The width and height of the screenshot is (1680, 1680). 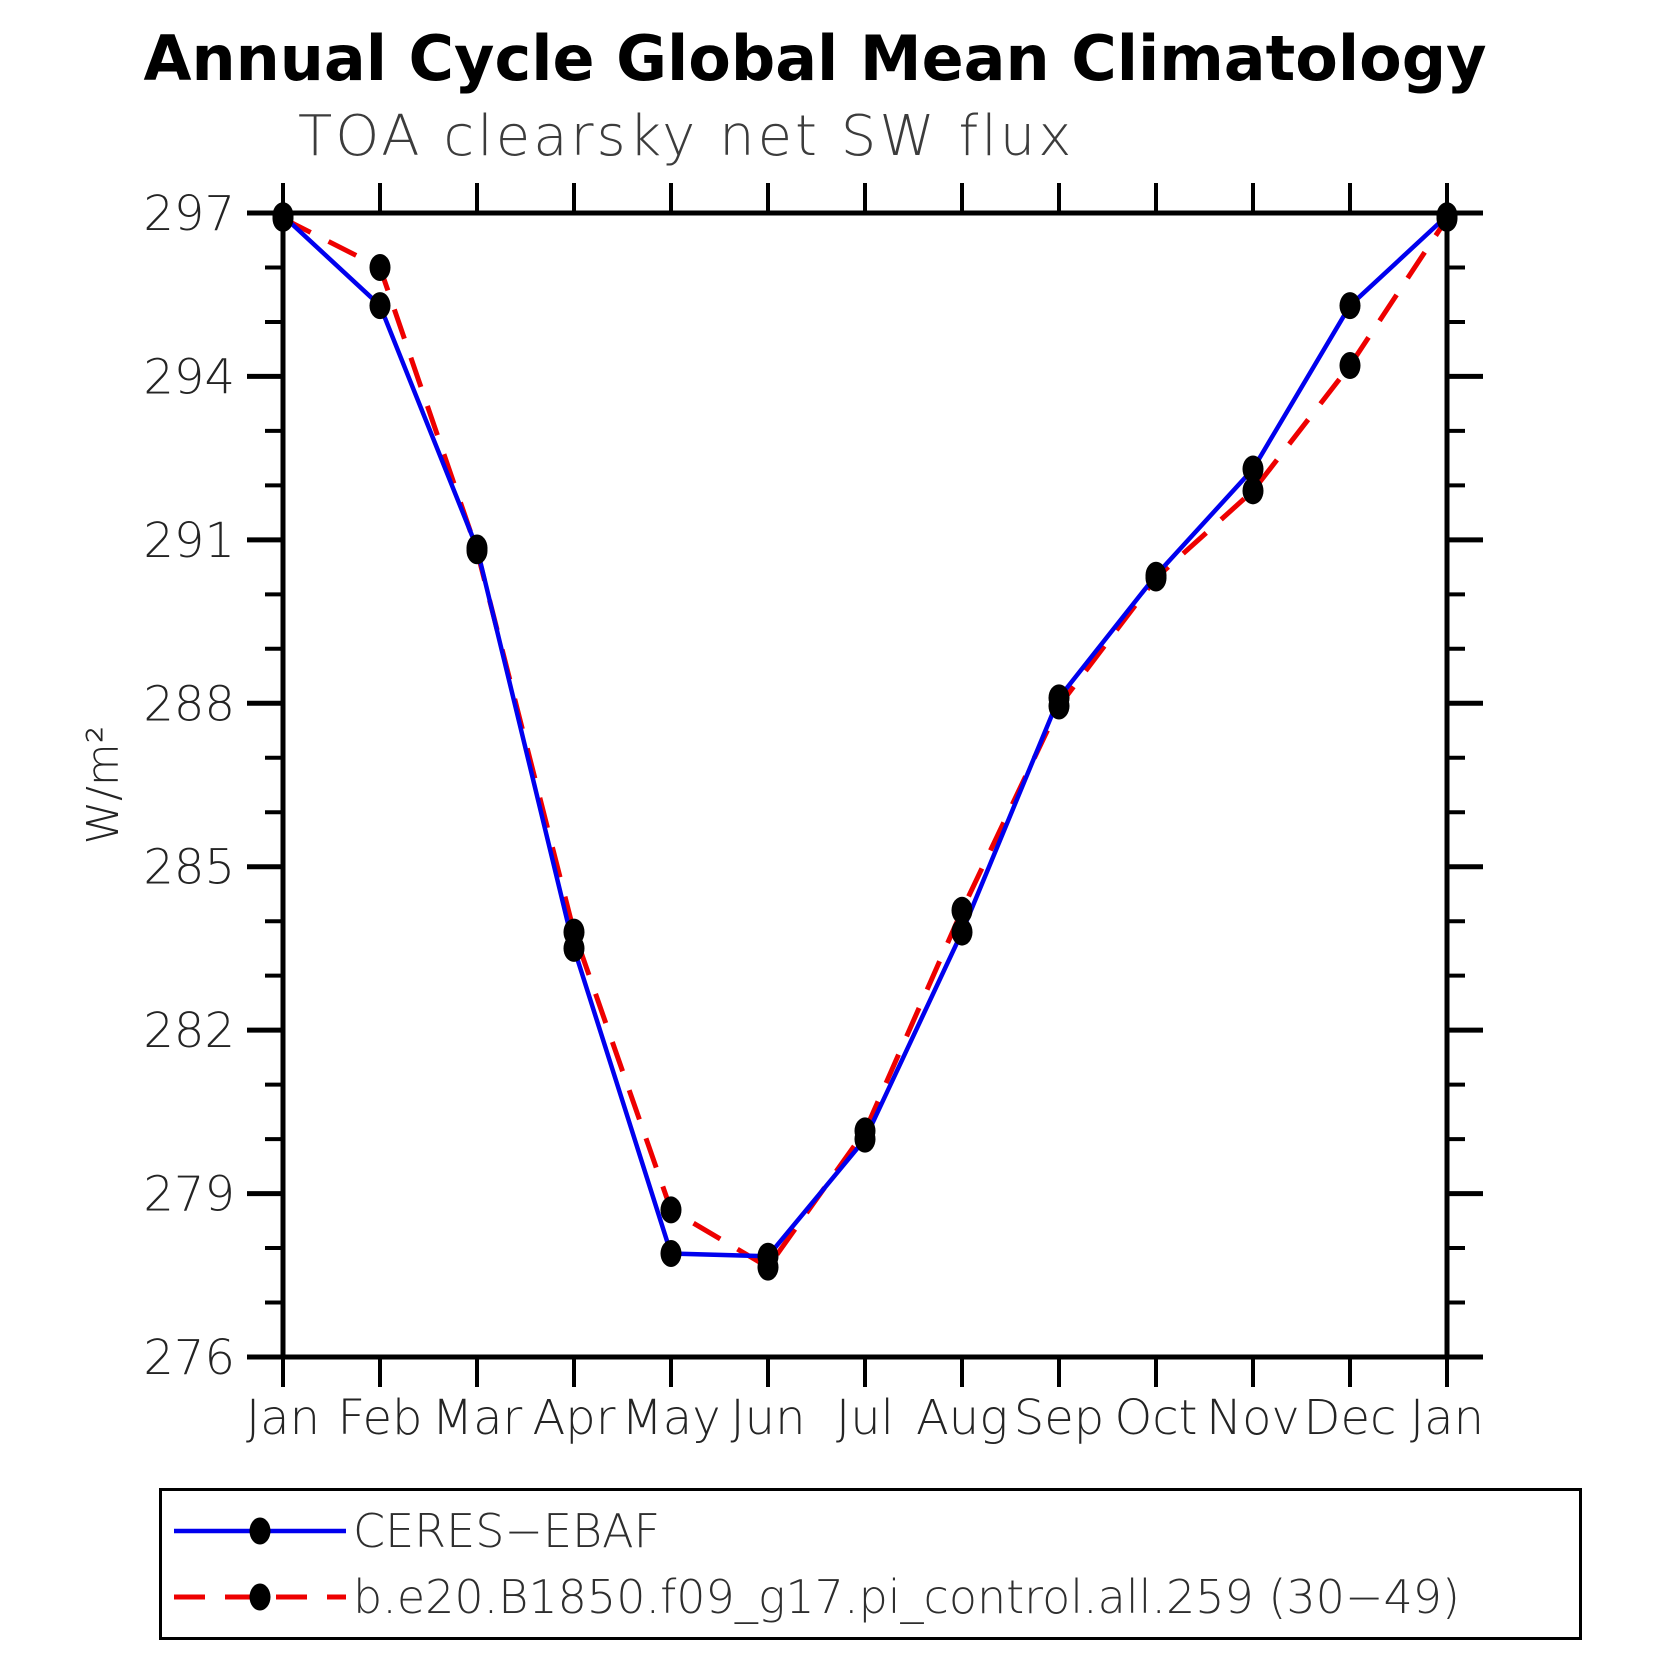 I want to click on y-tick-label: 285, so click(x=189, y=868).